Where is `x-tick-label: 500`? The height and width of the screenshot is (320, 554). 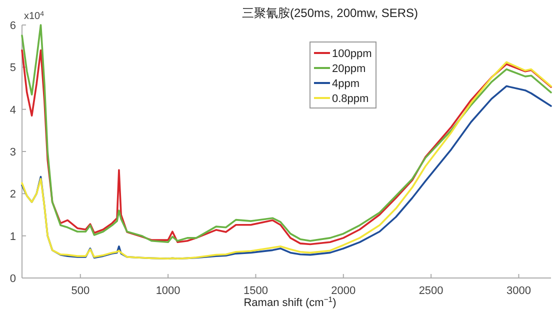 x-tick-label: 500 is located at coordinates (80, 291).